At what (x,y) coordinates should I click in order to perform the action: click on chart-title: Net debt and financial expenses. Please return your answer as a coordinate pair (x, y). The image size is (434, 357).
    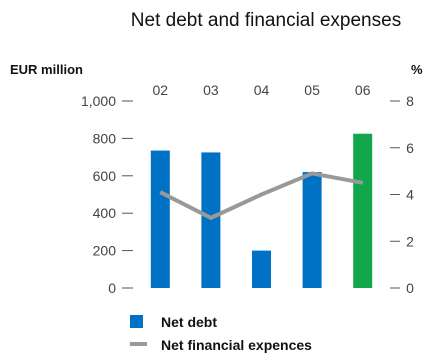
    Looking at the image, I should click on (266, 20).